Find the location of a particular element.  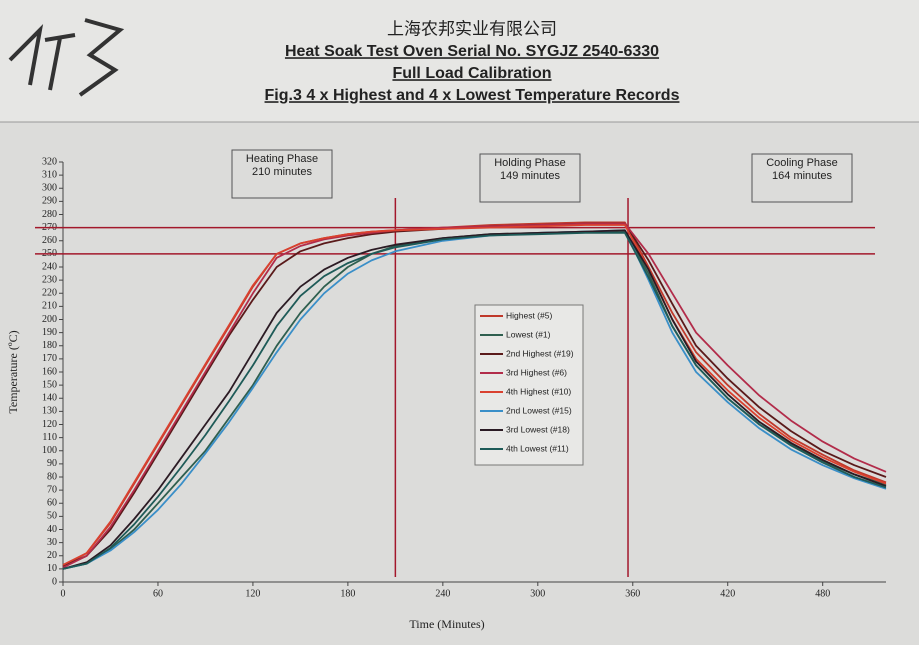

y-tick-label: 110 is located at coordinates (49, 437).